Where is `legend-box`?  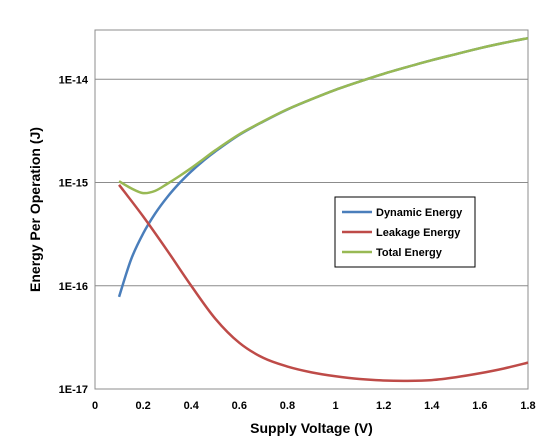
legend-box is located at coordinates (405, 232).